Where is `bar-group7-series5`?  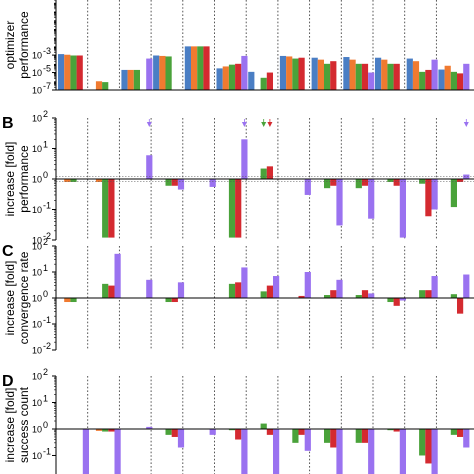
bar-group7-series5 is located at coordinates (276, 287).